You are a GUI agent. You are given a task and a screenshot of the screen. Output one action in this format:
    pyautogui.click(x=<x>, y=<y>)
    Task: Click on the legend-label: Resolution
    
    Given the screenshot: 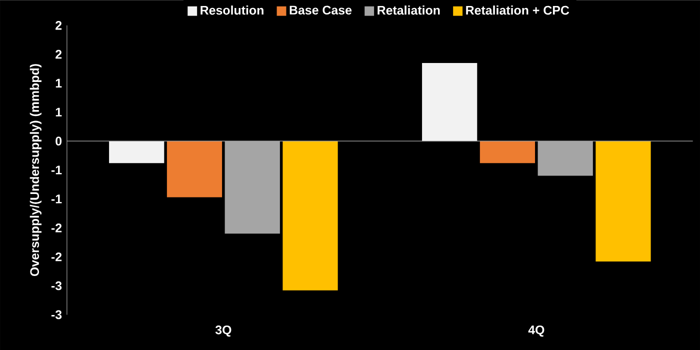 What is the action you would take?
    pyautogui.click(x=232, y=10)
    